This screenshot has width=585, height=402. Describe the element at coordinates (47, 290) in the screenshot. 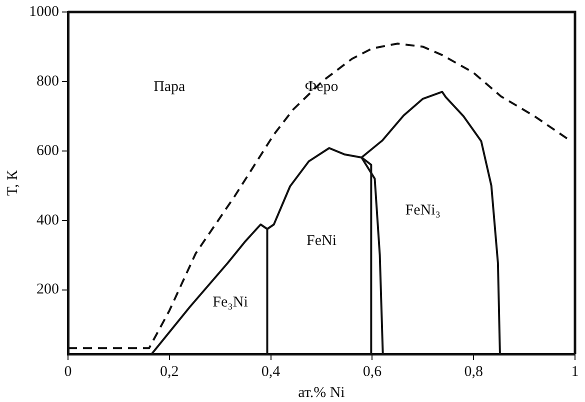

I see `y-tick-label: 200` at that location.